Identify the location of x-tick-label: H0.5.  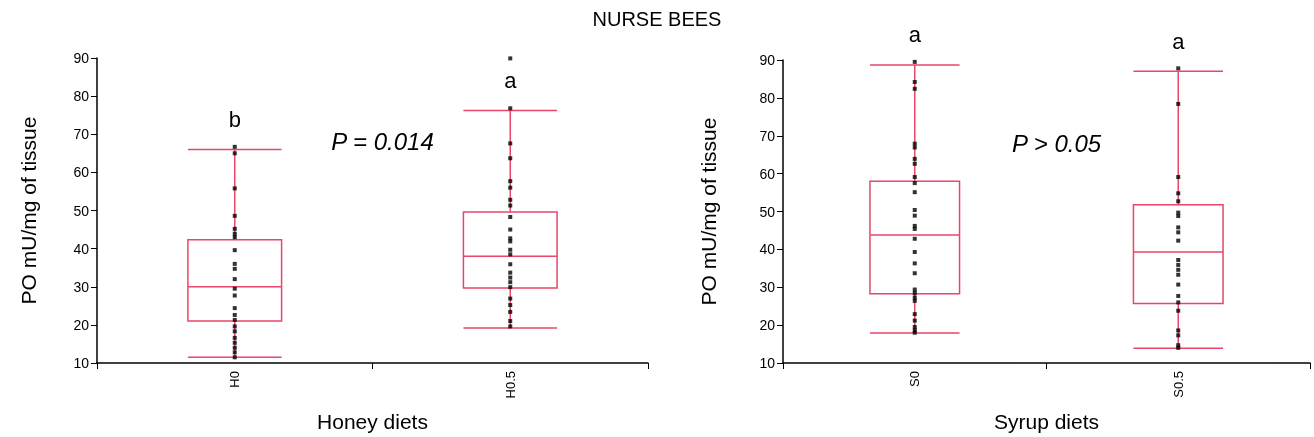
(510, 385).